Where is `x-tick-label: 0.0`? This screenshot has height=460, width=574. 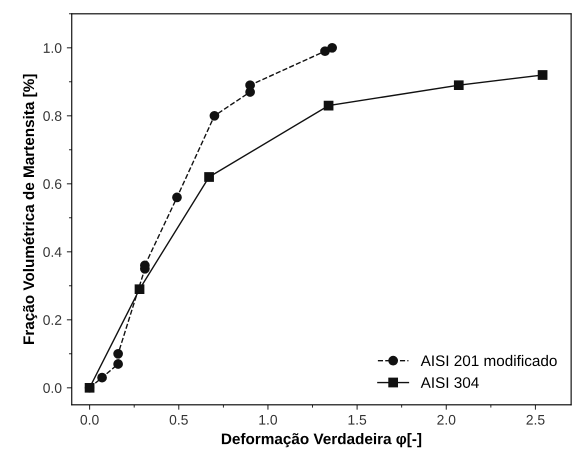 x-tick-label: 0.0 is located at coordinates (89, 419).